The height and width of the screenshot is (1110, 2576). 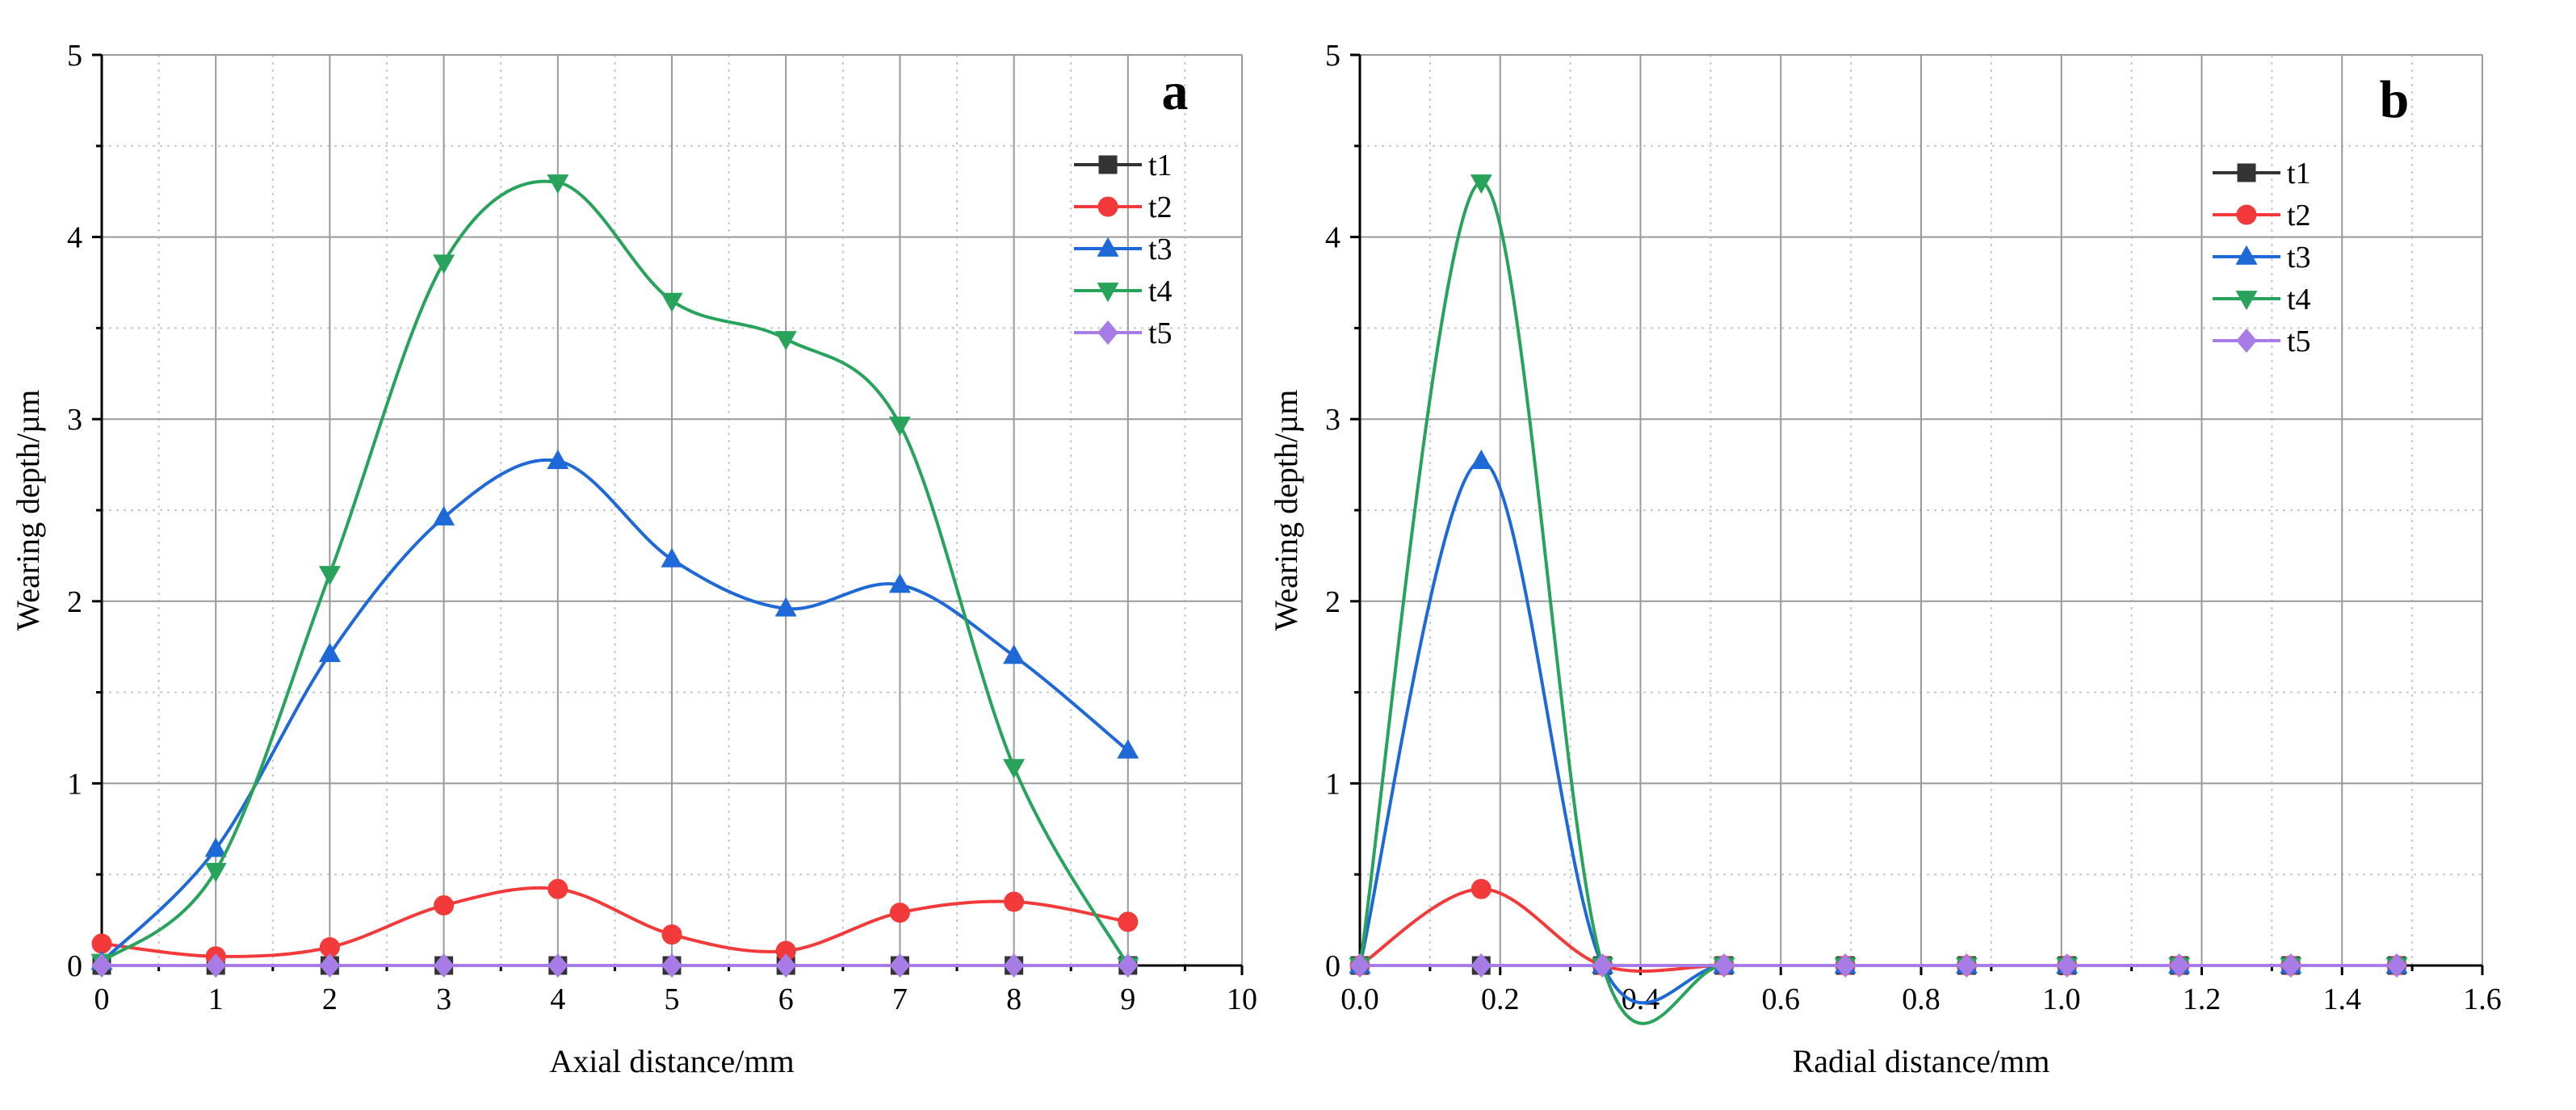 I want to click on y-tick-label: 4, so click(x=1332, y=238).